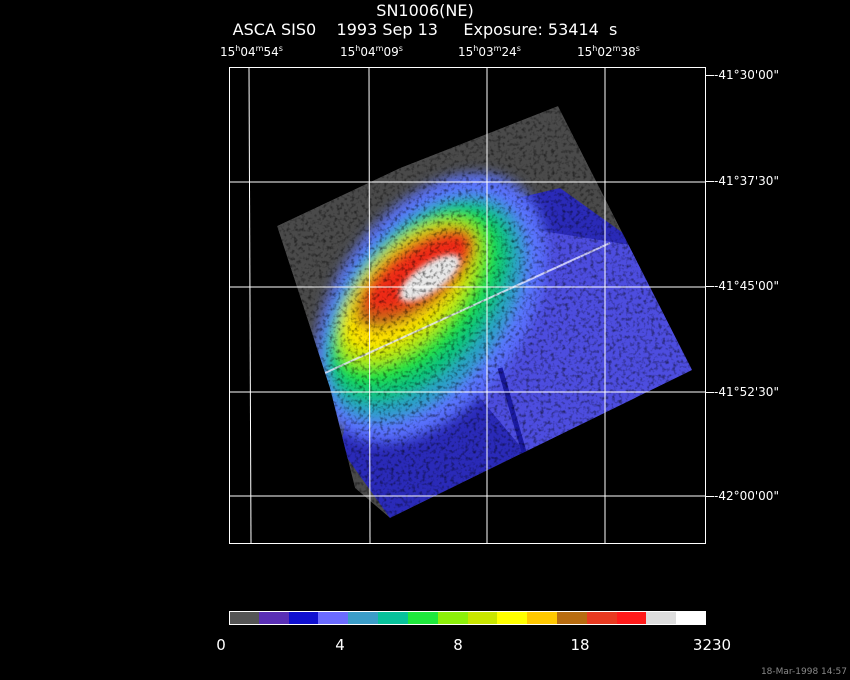 This screenshot has width=850, height=680. I want to click on image-subtitle: ASCA SIS0 1993 Sep 13 Exposure: 53414 s, so click(425, 29).